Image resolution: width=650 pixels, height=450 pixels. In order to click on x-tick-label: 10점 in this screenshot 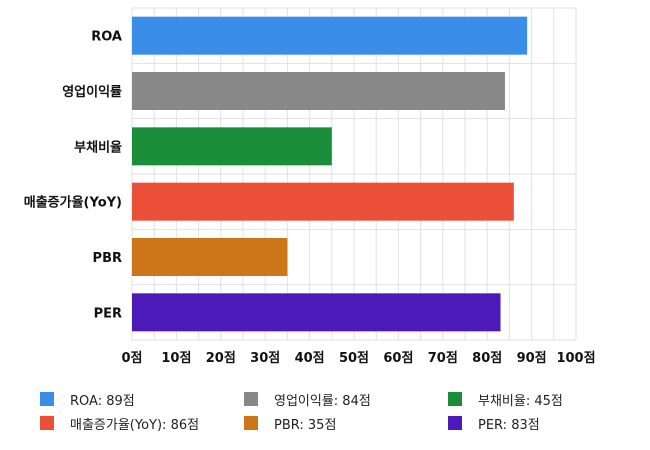, I will do `click(176, 358)`.